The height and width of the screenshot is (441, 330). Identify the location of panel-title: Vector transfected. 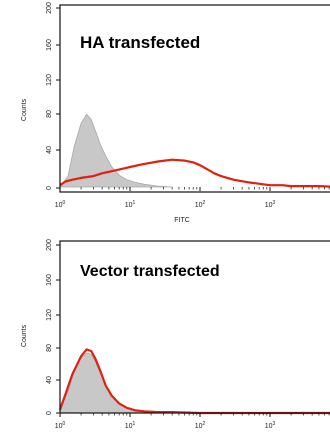
(150, 271).